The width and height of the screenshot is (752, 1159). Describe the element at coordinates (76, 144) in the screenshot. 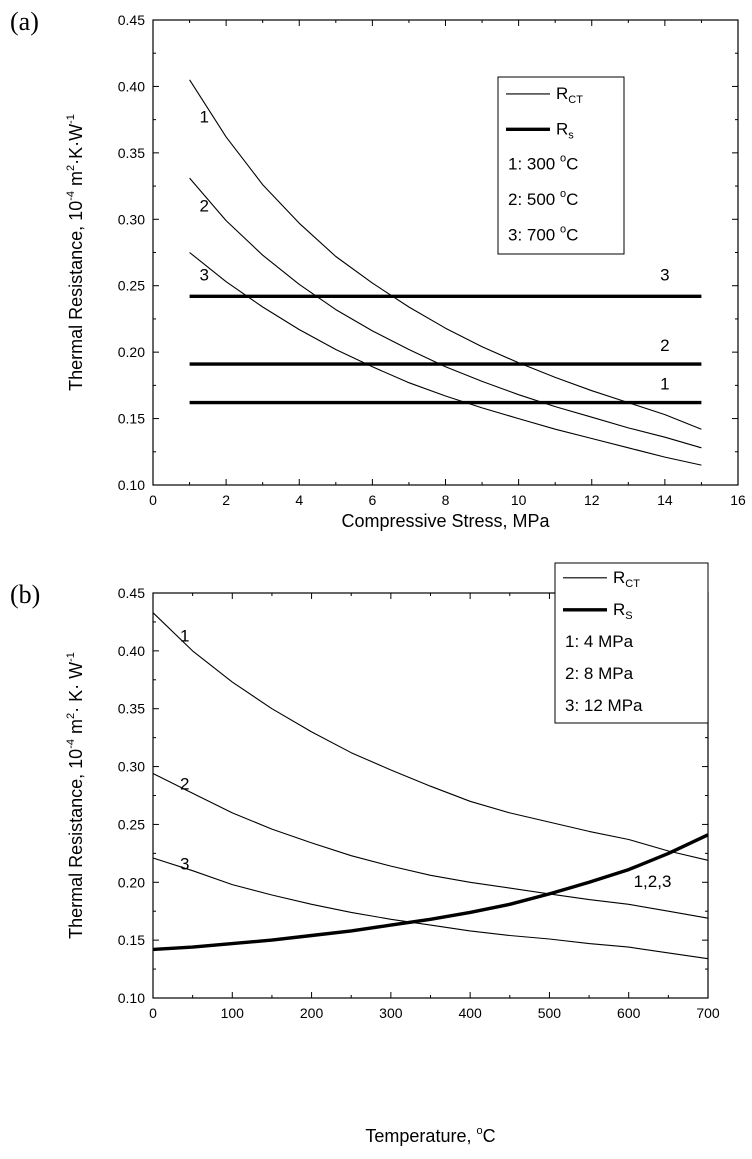

I see `y-axis-title-unit-tail: ·K·W` at that location.